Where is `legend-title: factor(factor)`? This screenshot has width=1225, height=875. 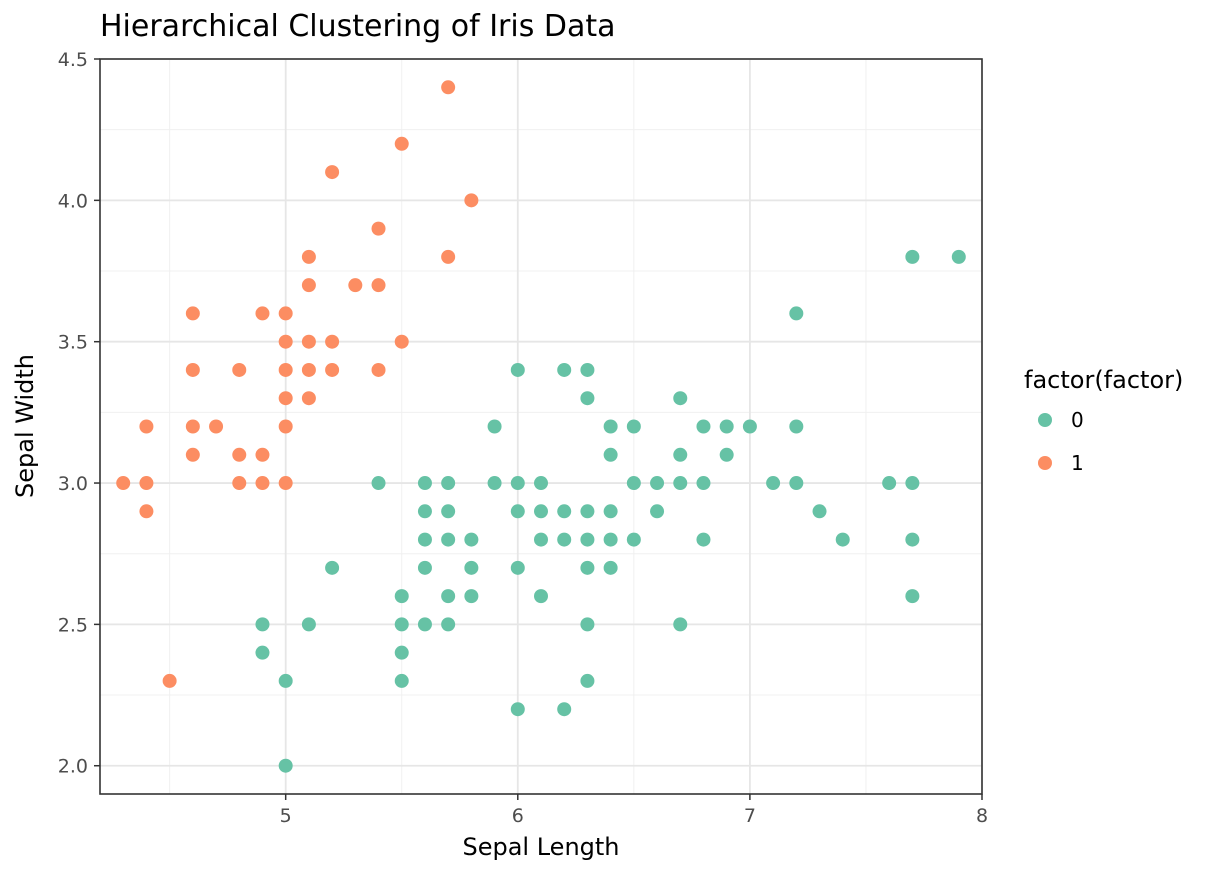
legend-title: factor(factor) is located at coordinates (1103, 380).